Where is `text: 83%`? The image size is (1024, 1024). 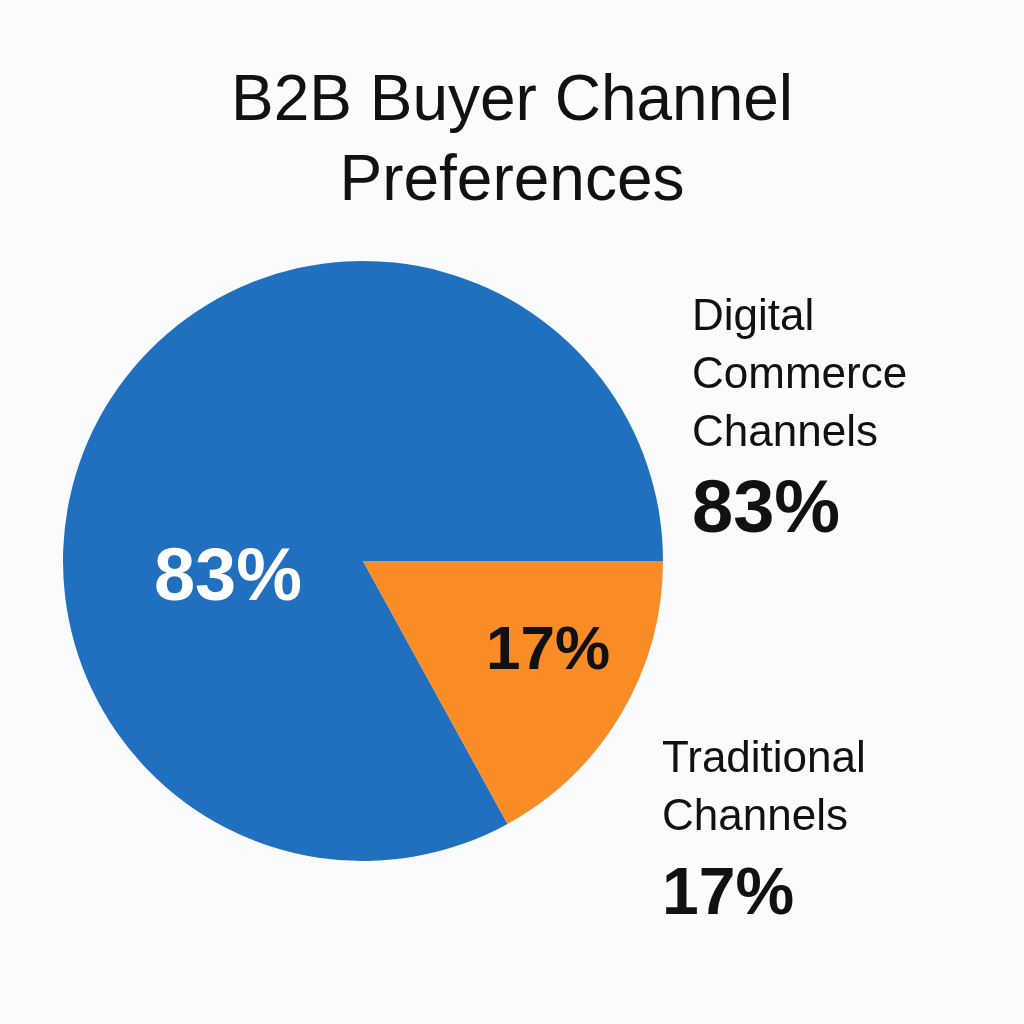
text: 83% is located at coordinates (766, 507).